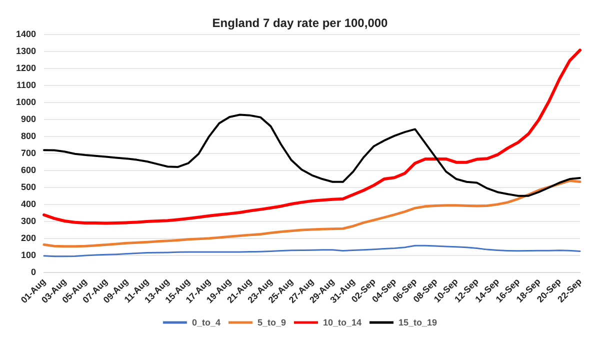  Describe the element at coordinates (26, 51) in the screenshot. I see `y-tick-label: 1300` at that location.